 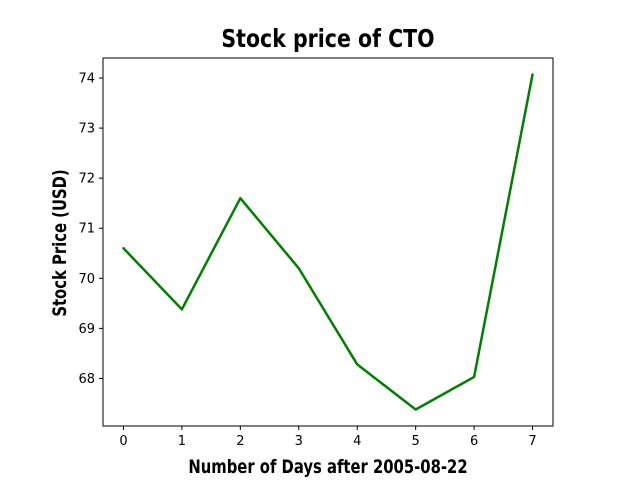 What do you see at coordinates (357, 441) in the screenshot?
I see `x-tick-label: 4` at bounding box center [357, 441].